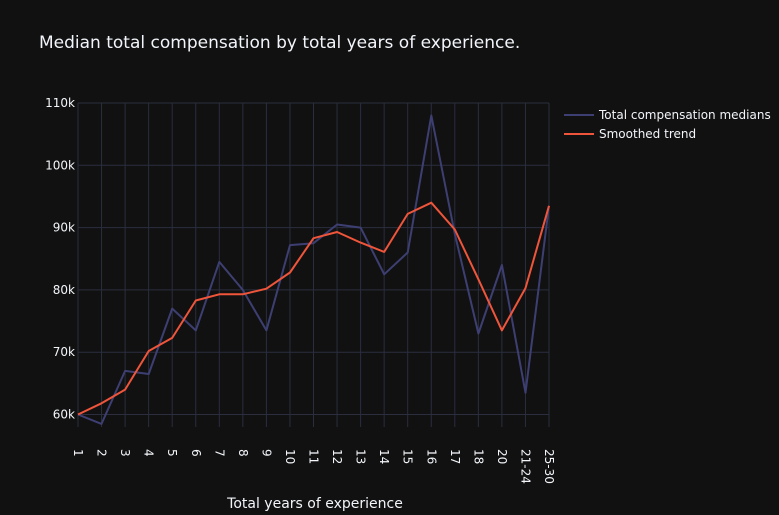 Image resolution: width=779 pixels, height=515 pixels. I want to click on y-tick-label: 80k, so click(64, 290).